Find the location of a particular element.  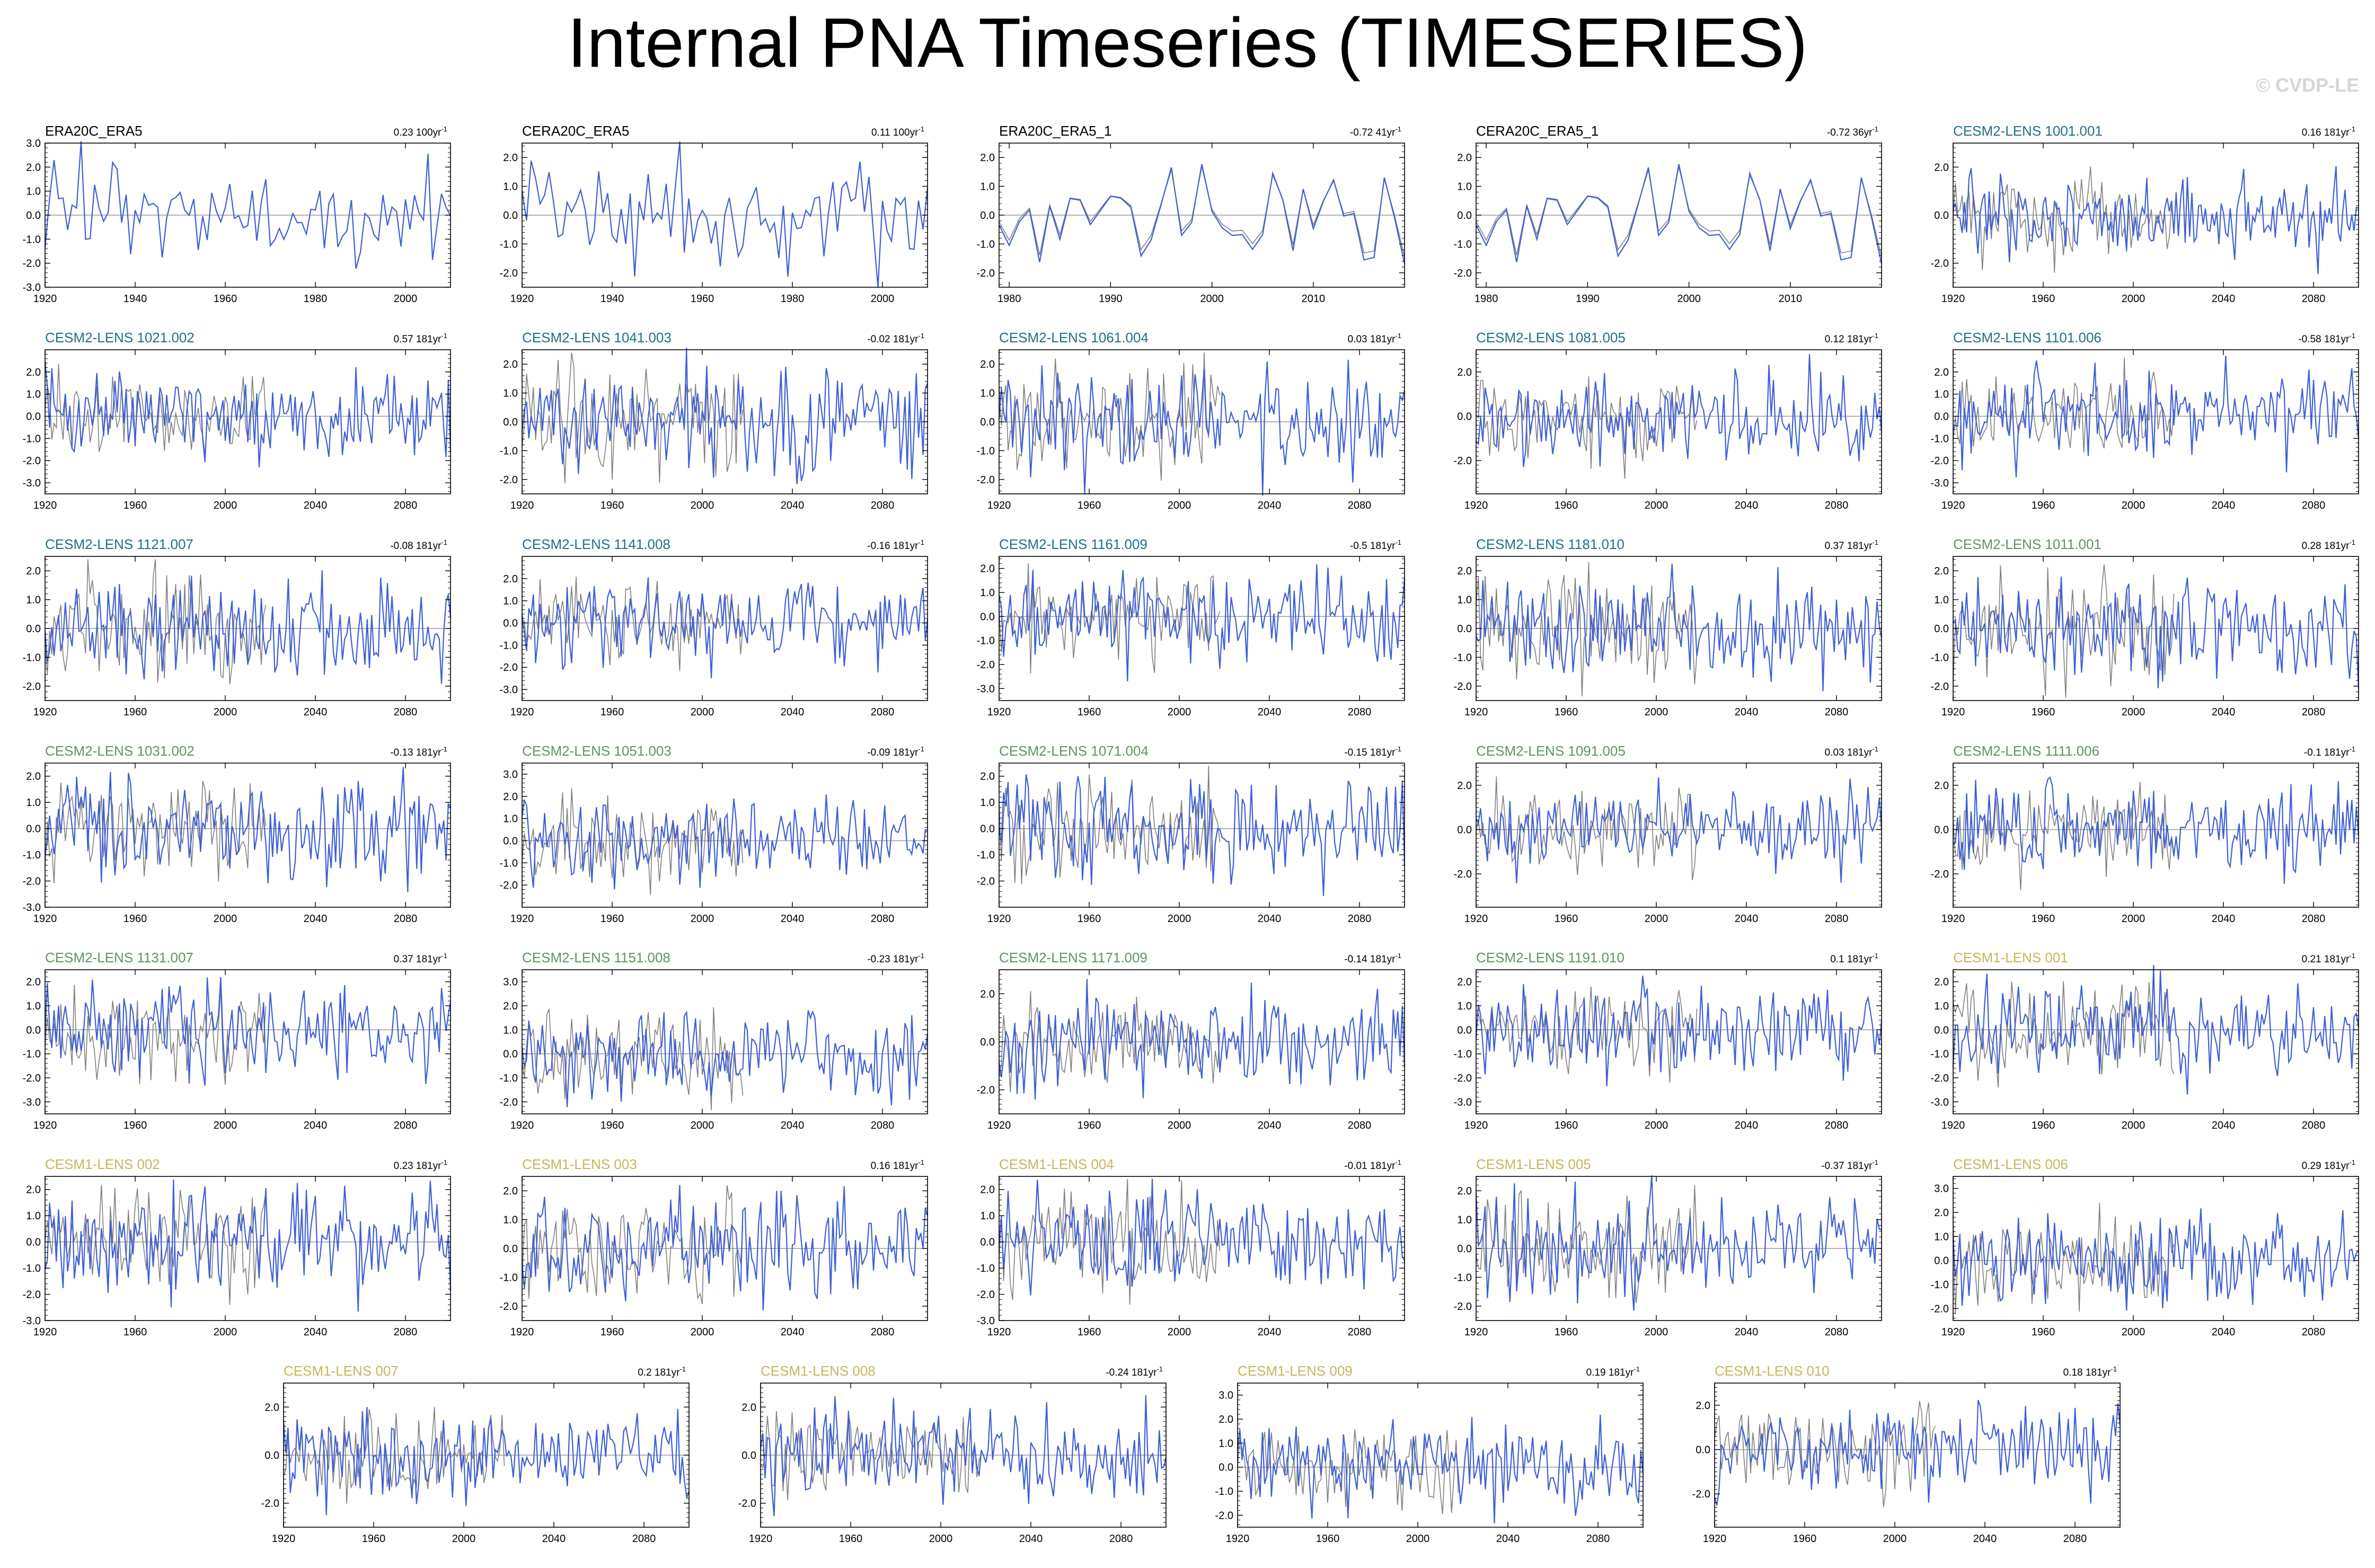

panel-title: CESM1-LENS 008 is located at coordinates (818, 1371).